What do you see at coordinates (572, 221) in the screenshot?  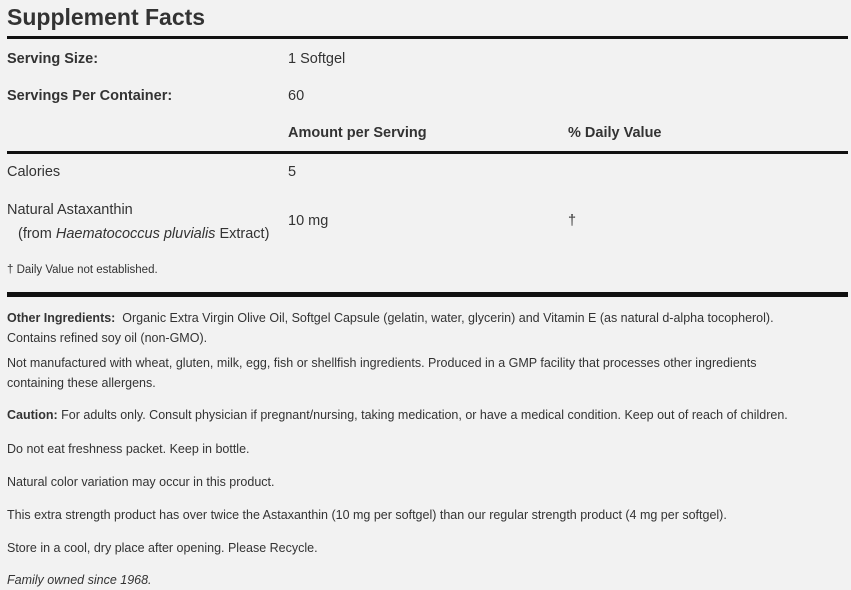 I see `astaxanthin-dv: †` at bounding box center [572, 221].